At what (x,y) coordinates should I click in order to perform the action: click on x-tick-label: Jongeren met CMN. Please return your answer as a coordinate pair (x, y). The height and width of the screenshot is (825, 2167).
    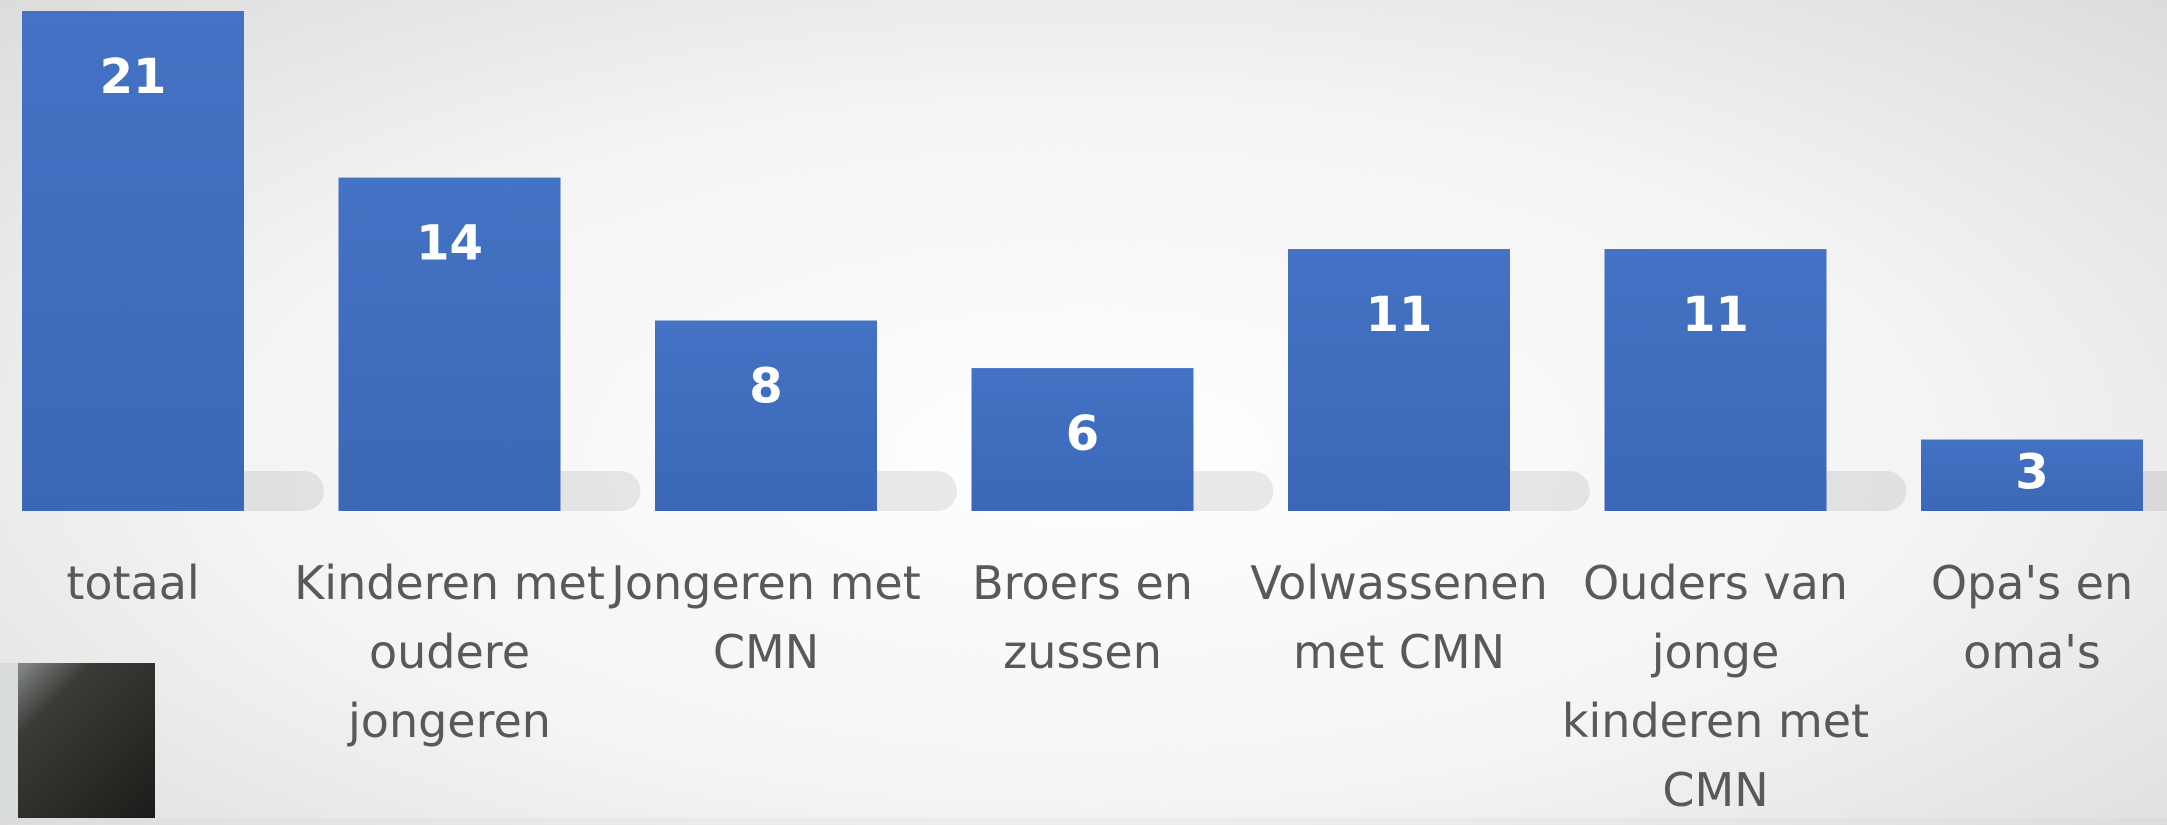
    Looking at the image, I should click on (766, 617).